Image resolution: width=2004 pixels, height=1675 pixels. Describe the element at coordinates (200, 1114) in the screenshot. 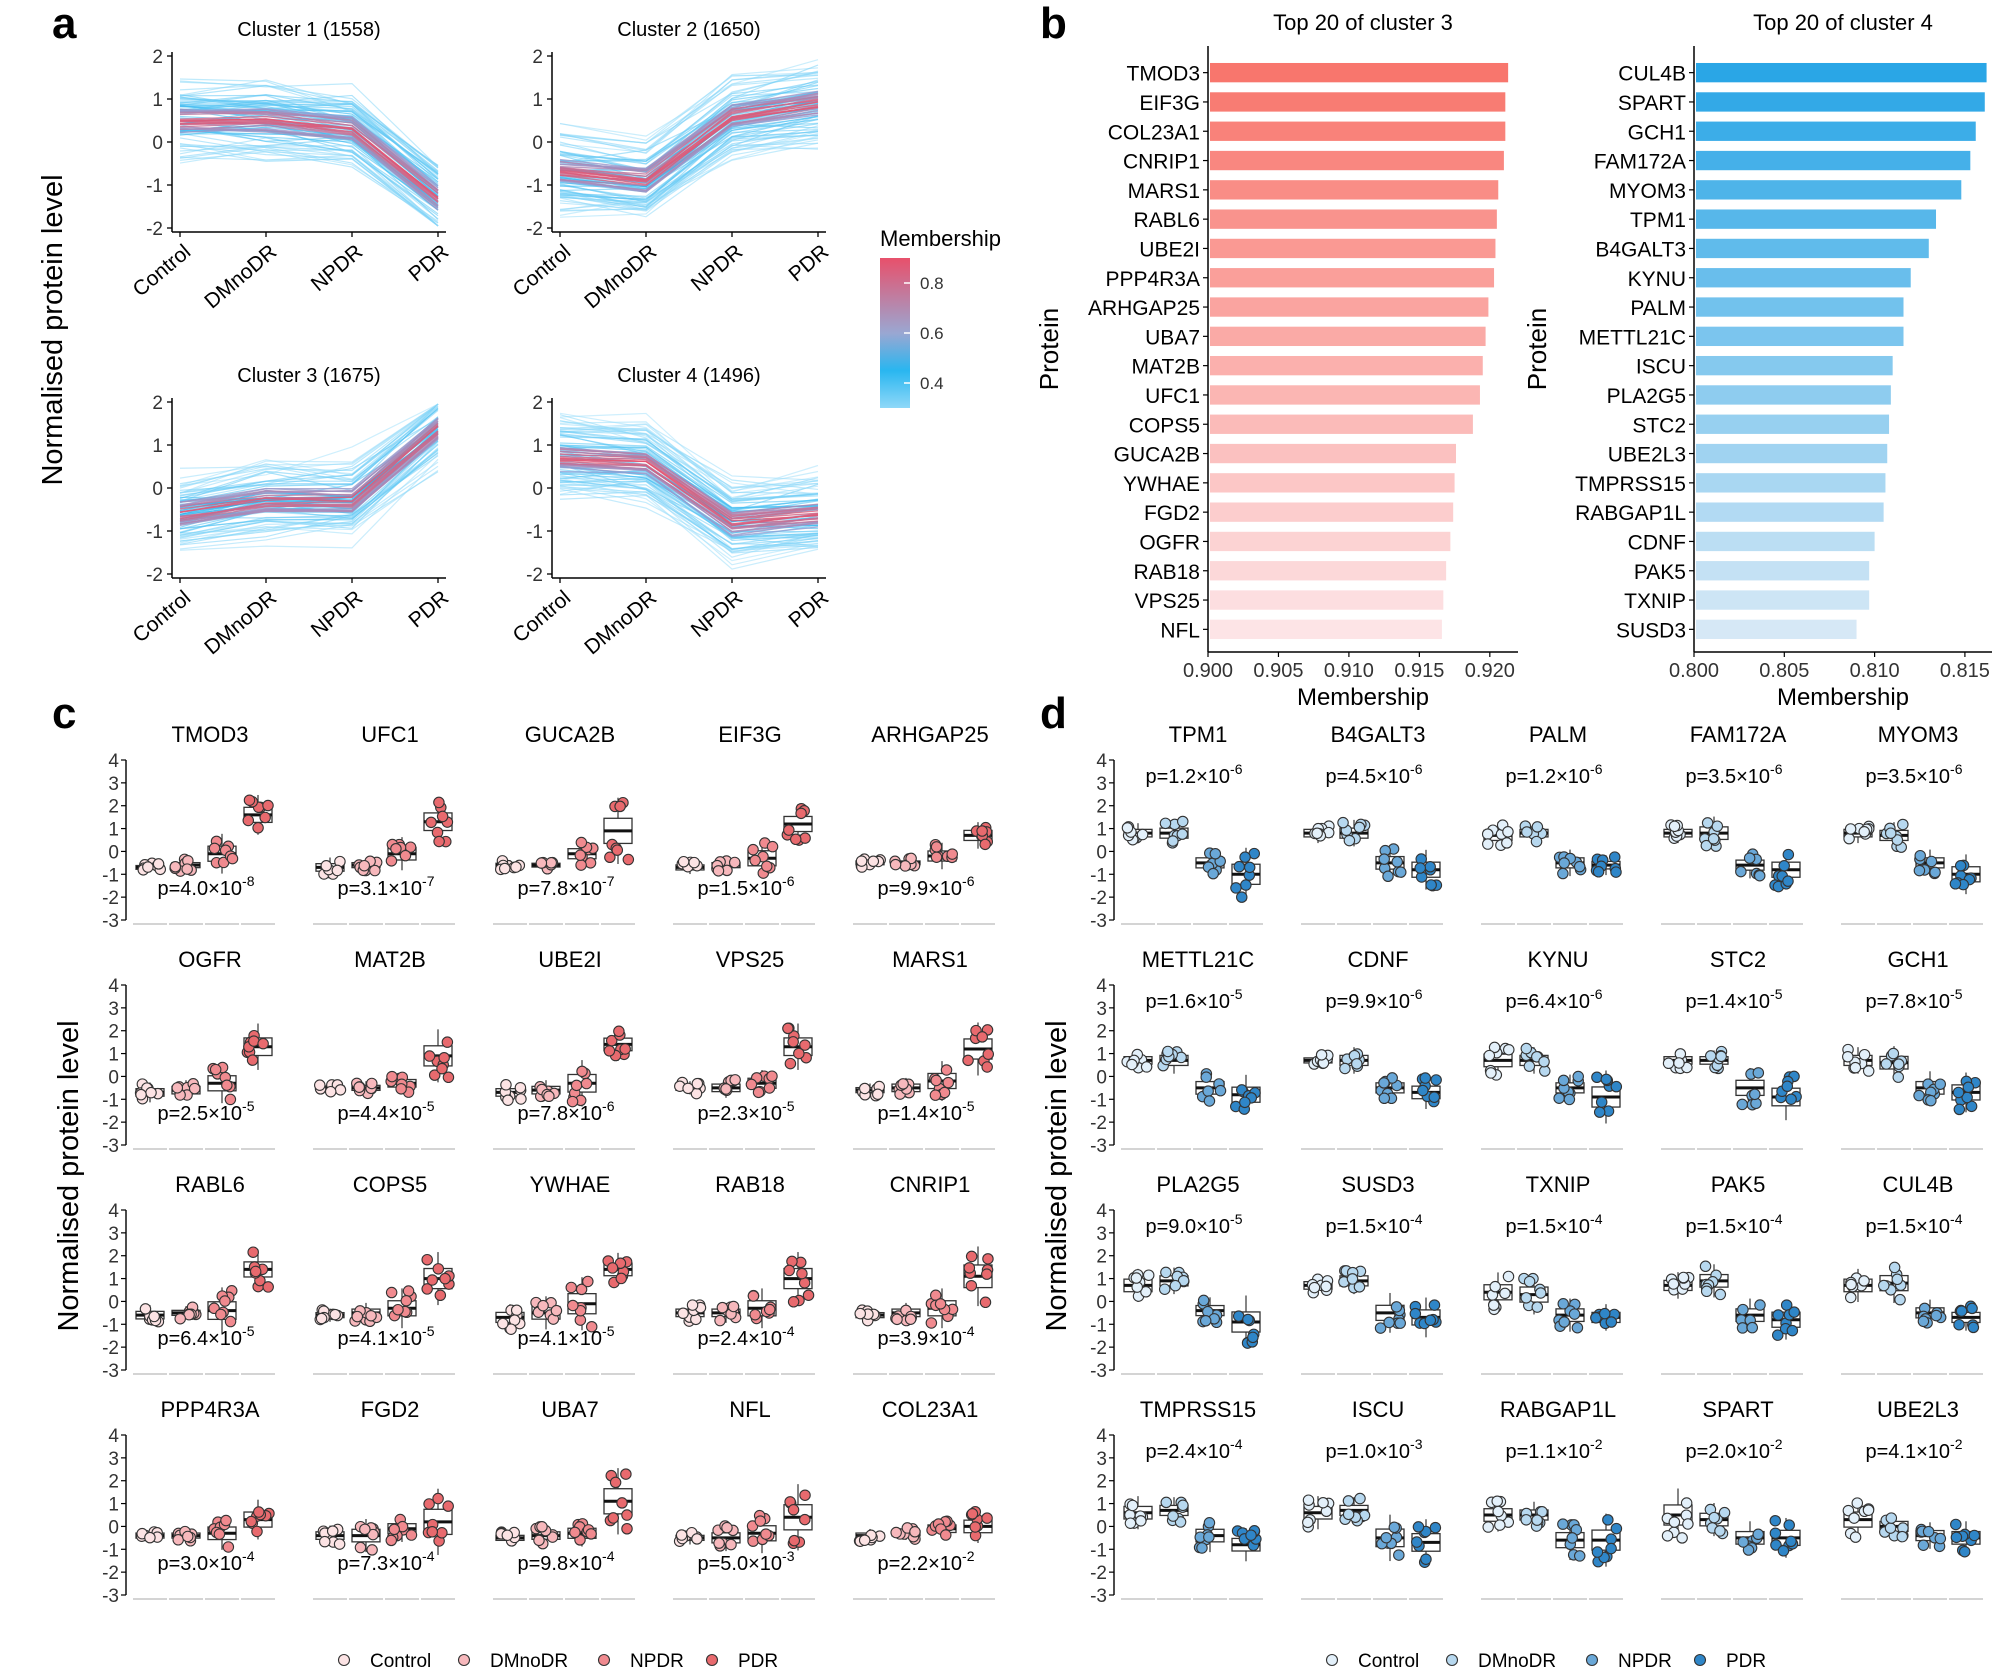

I see `p-value-text: p=2.5×10` at that location.